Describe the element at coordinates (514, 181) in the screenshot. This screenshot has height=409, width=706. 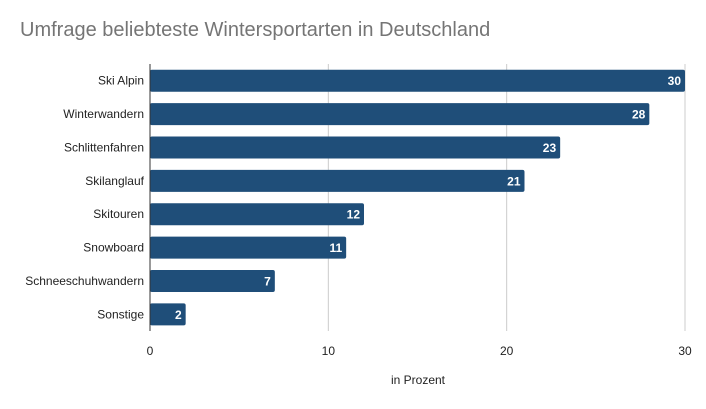
I see `data-label: 21` at that location.